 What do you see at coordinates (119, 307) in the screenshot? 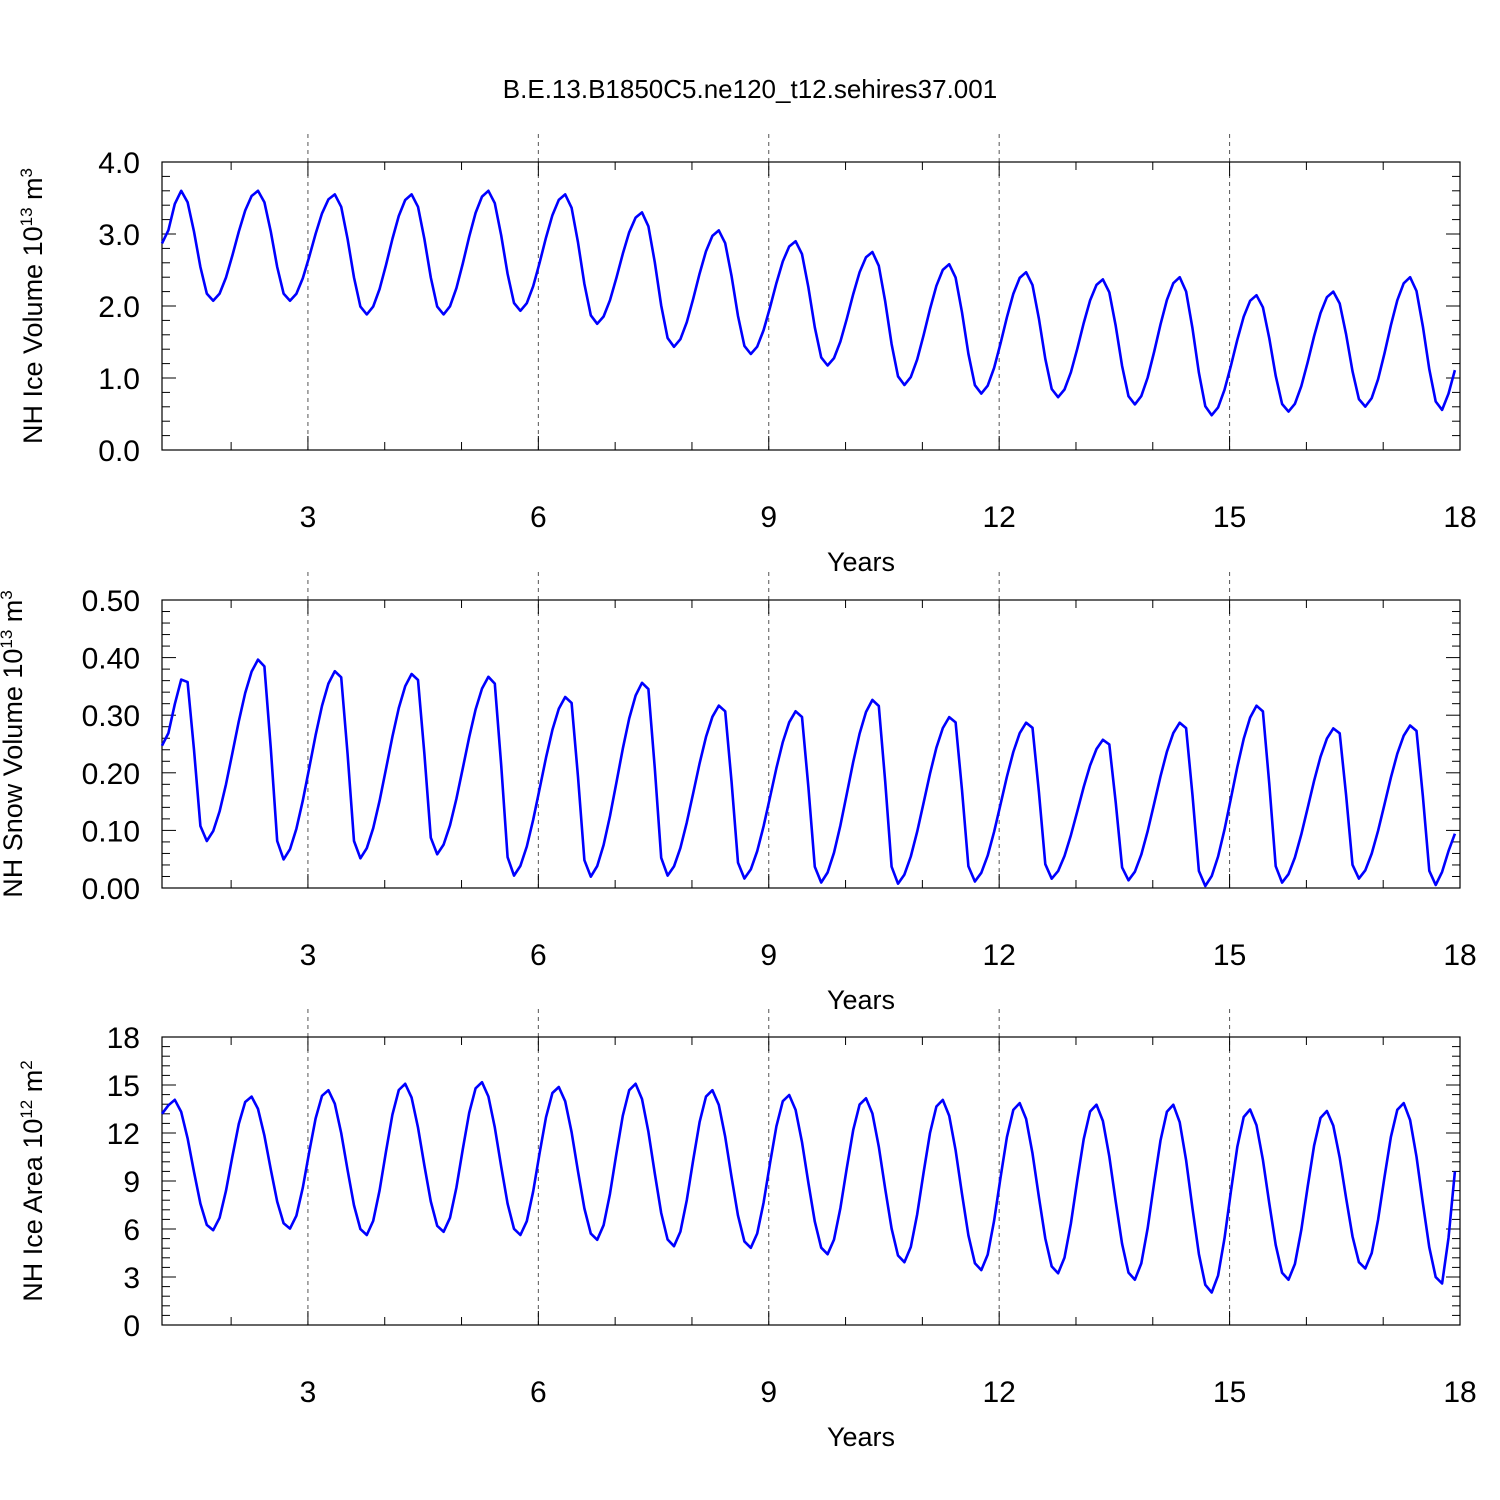
I see `y-tick-label: 2.0` at bounding box center [119, 307].